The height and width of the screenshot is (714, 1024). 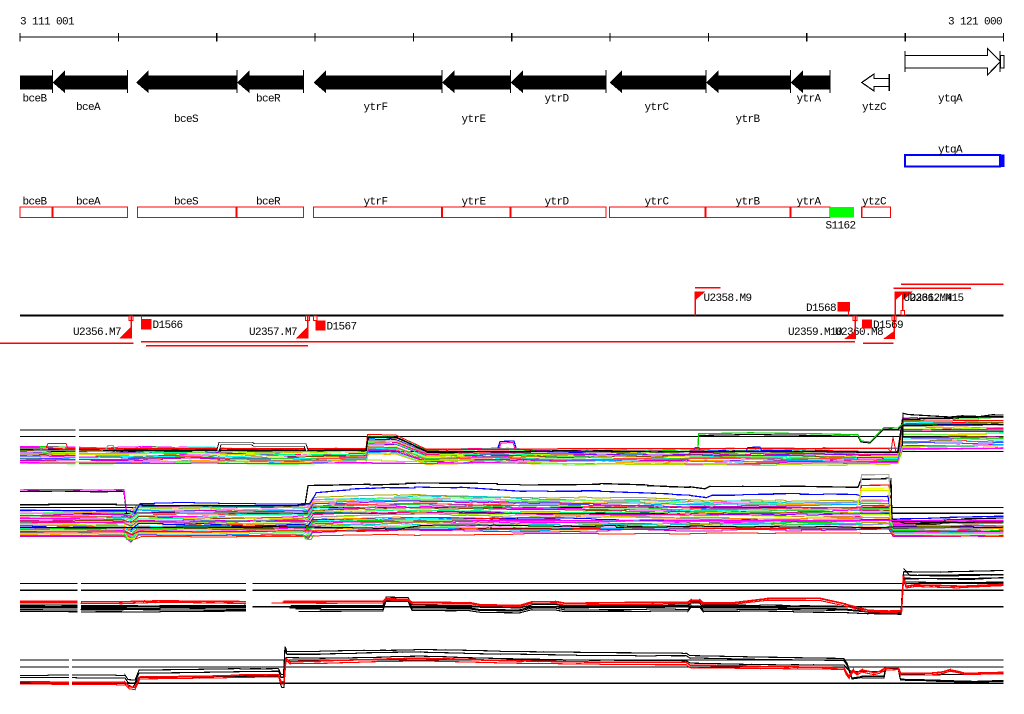 What do you see at coordinates (728, 299) in the screenshot?
I see `svg-text: U2358.M9` at bounding box center [728, 299].